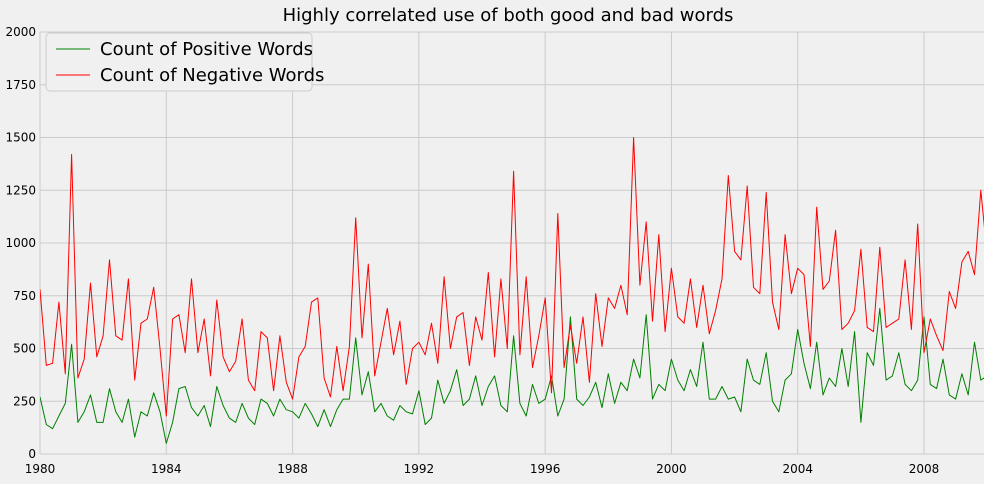 Image resolution: width=984 pixels, height=484 pixels. I want to click on legend-label-positive: Count of Positive Words, so click(206, 49).